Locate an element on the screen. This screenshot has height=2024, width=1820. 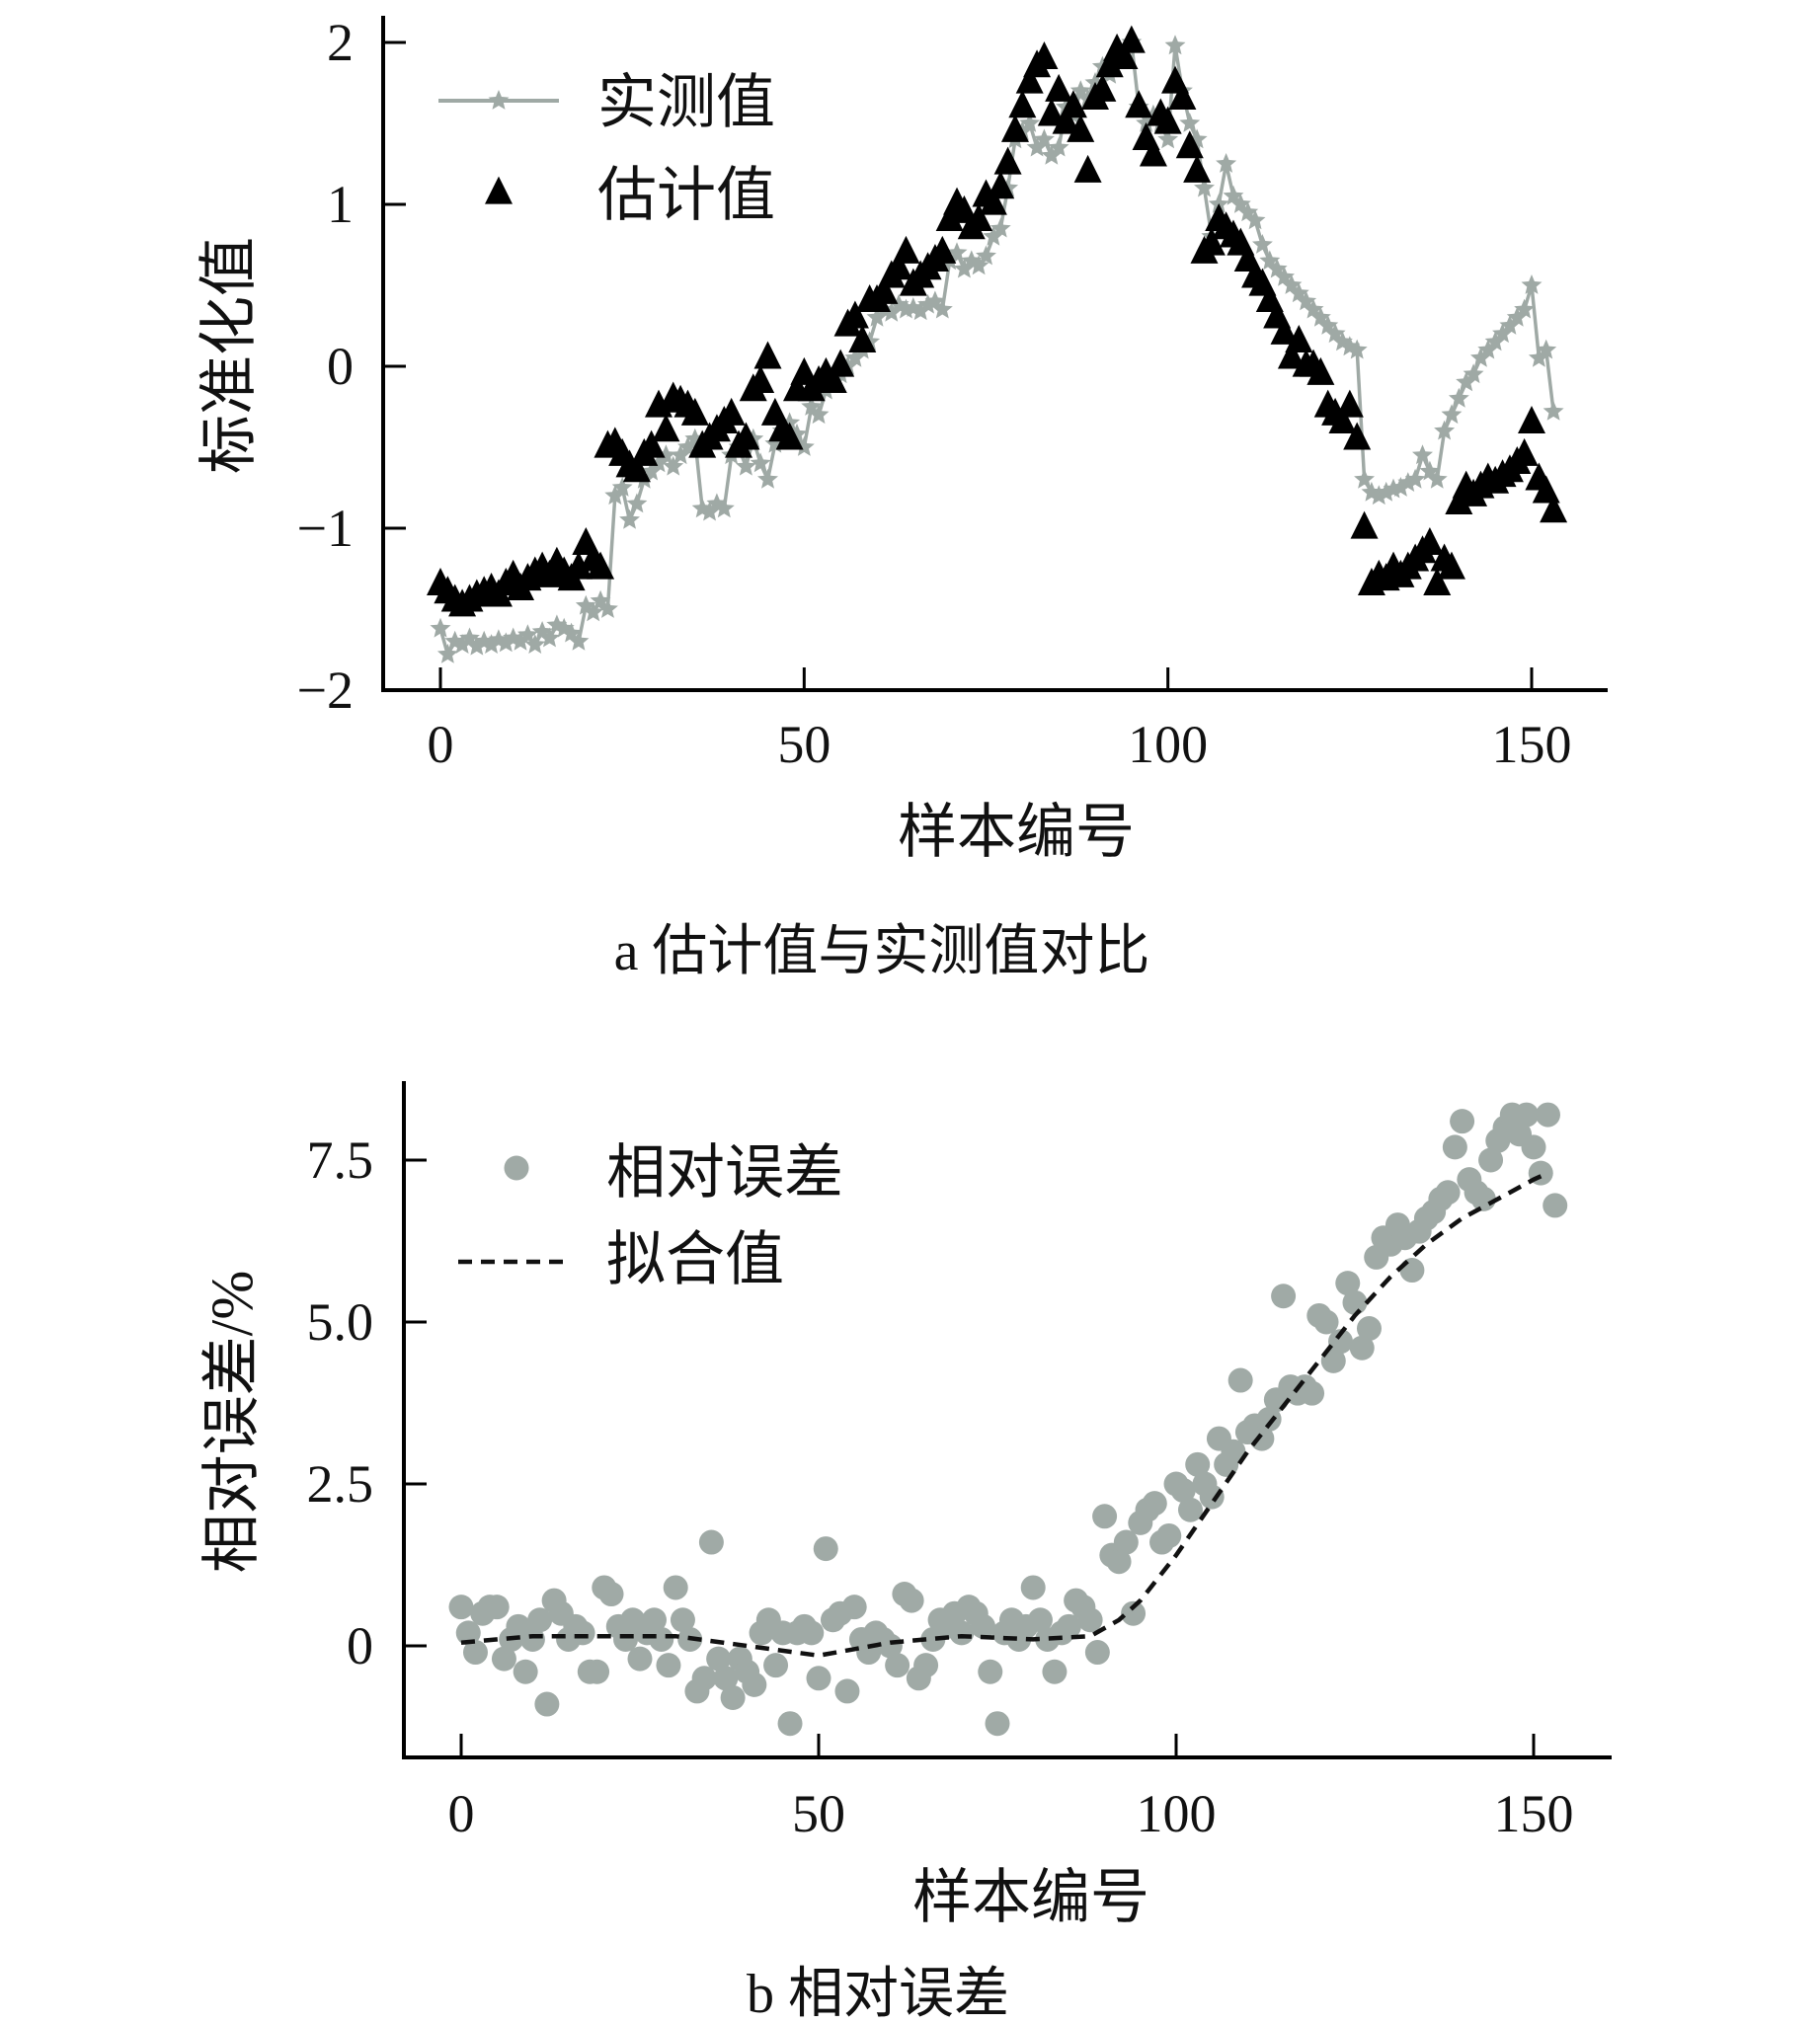
x-tick-label: 50 is located at coordinates (804, 744).